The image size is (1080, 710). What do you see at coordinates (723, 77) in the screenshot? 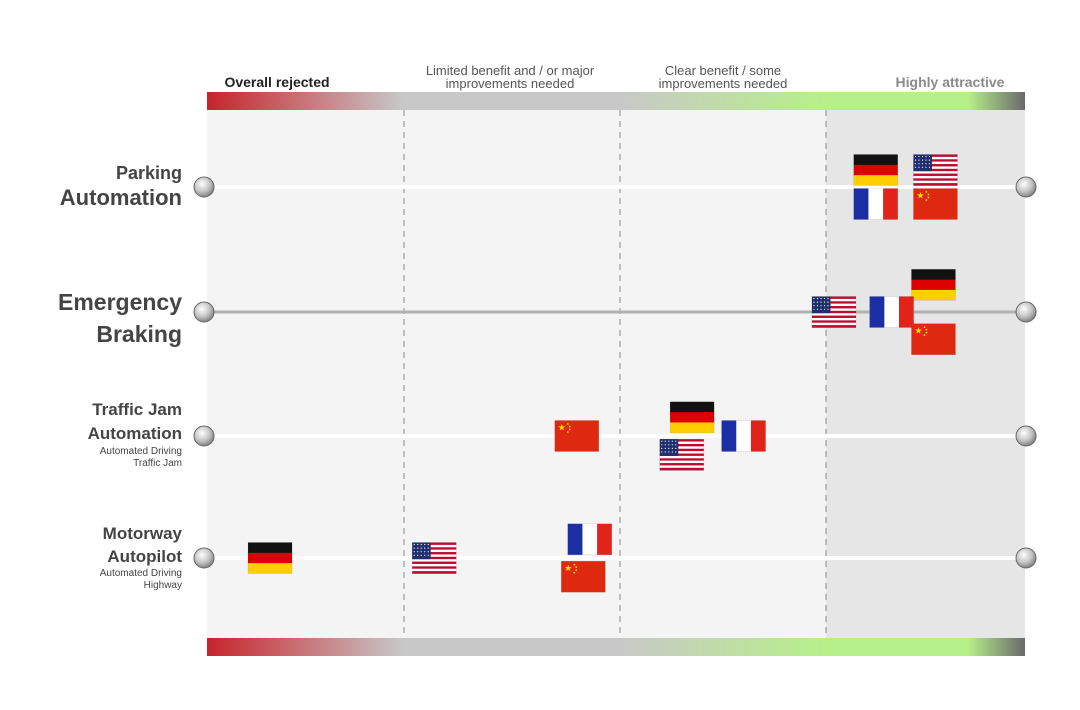
I see `header-clear-benefit: Clear benefit / some improvements needed` at bounding box center [723, 77].